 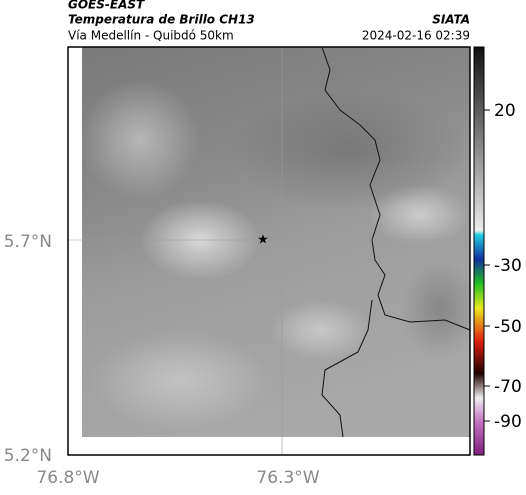 What do you see at coordinates (263, 240) in the screenshot?
I see `city-marker: ★` at bounding box center [263, 240].